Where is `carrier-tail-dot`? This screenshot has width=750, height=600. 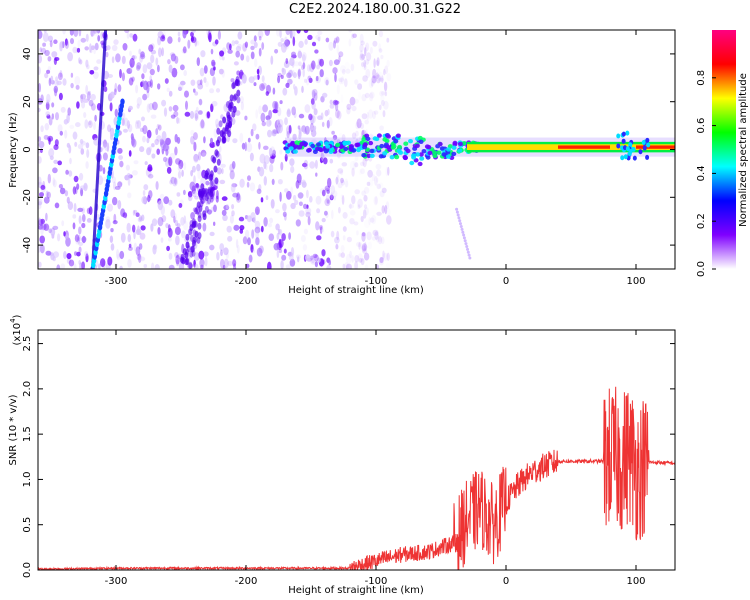 carrier-tail-dot is located at coordinates (458, 215).